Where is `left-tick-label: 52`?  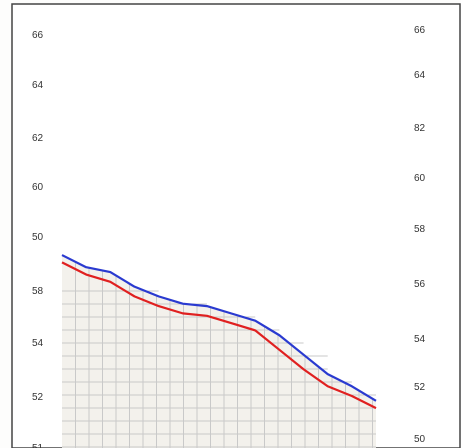
left-tick-label: 52 is located at coordinates (38, 397).